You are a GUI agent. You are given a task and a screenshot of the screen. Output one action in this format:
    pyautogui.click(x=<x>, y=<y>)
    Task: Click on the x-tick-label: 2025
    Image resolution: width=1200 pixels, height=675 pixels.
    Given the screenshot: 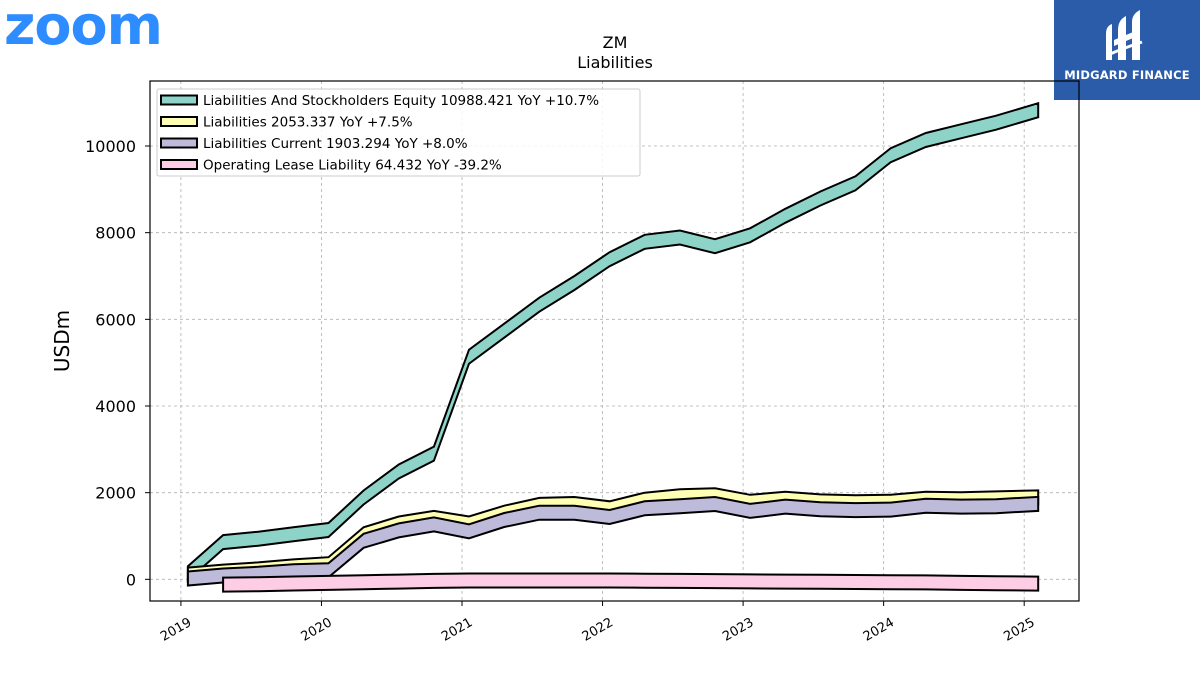 What is the action you would take?
    pyautogui.click(x=1019, y=630)
    